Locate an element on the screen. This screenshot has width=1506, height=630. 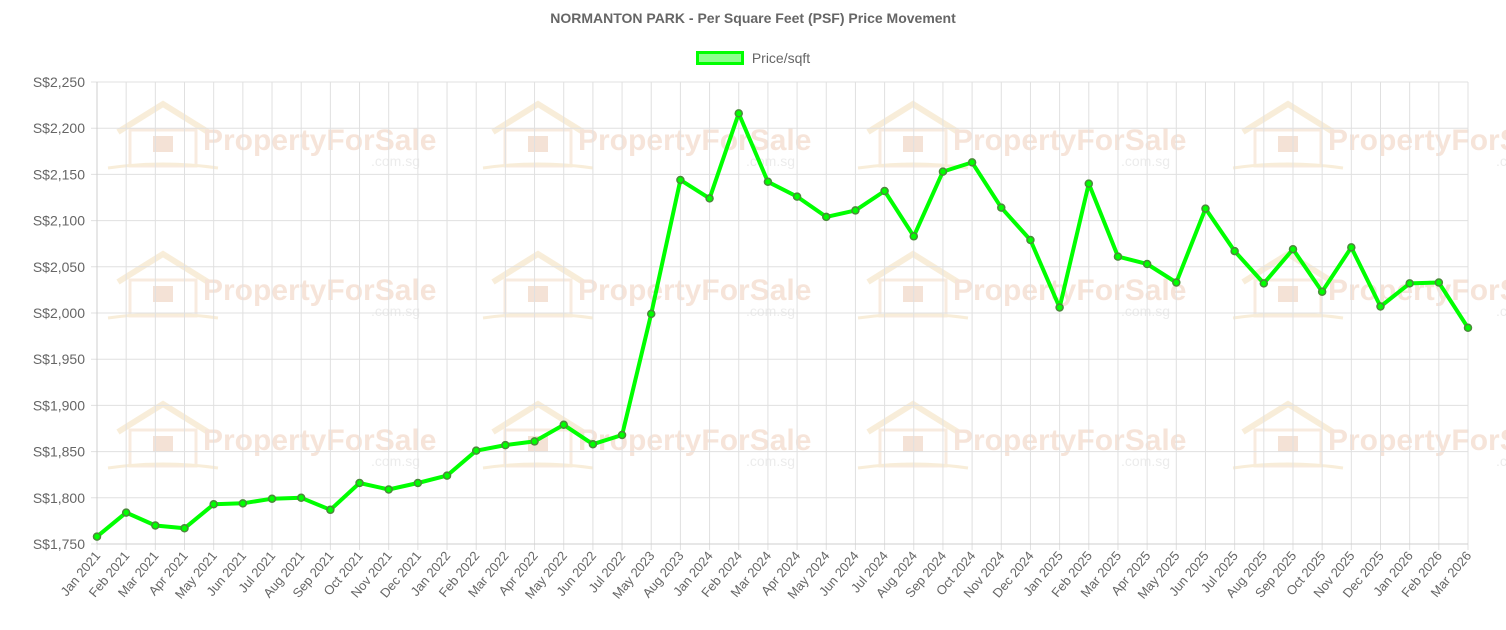
y-tick-label: S$2,100 is located at coordinates (59, 221).